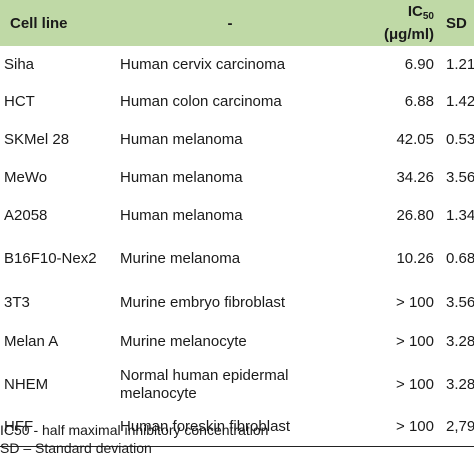 The width and height of the screenshot is (474, 457). Describe the element at coordinates (460, 64) in the screenshot. I see `cell-sd: 1.21` at that location.